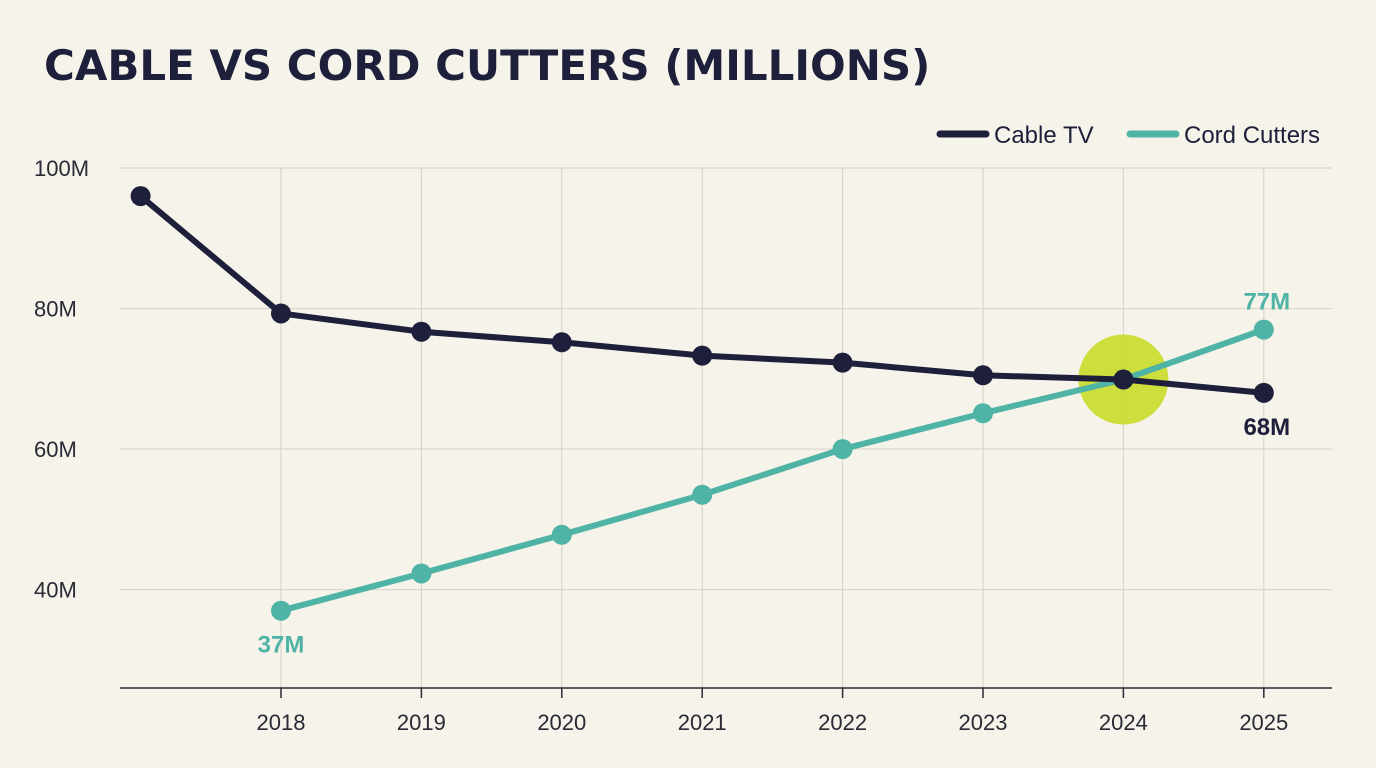 The image size is (1376, 768). I want to click on y-tick-label: 100M, so click(61, 168).